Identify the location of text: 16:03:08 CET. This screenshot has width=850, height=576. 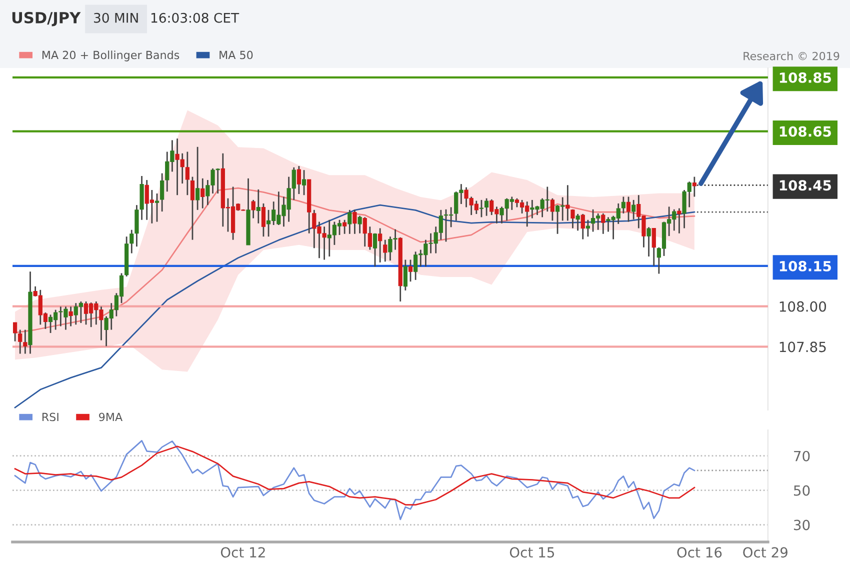
(195, 17).